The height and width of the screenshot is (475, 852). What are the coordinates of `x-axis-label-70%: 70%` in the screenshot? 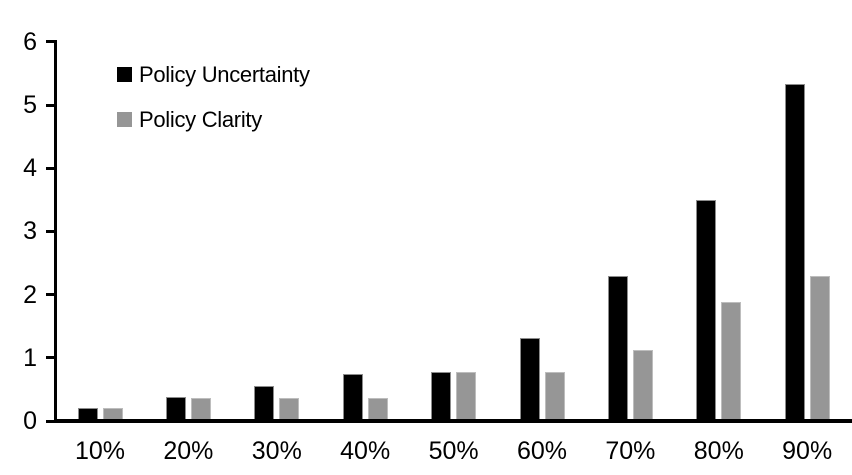 It's located at (630, 451).